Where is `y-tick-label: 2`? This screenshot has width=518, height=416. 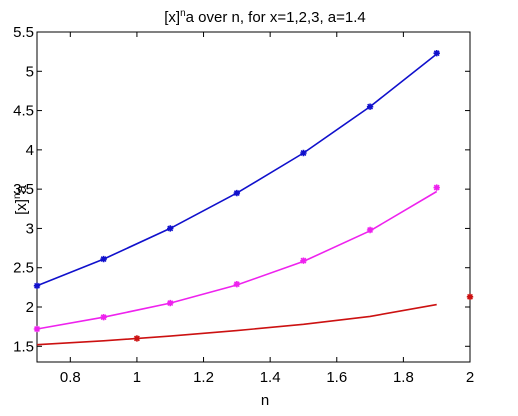 y-tick-label: 2 is located at coordinates (30, 307).